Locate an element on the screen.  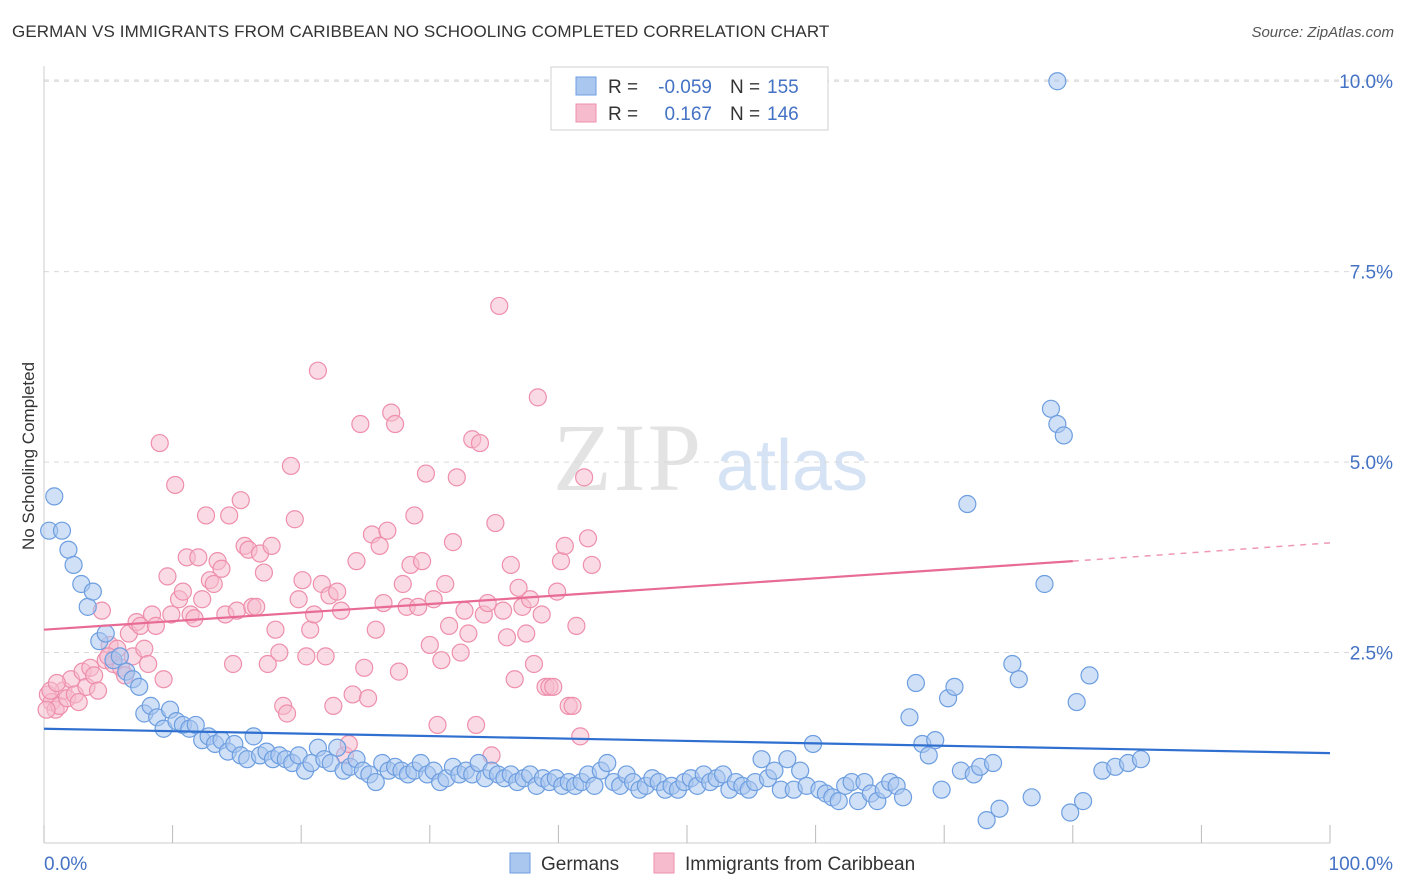
y-tick-label: 5.0% is located at coordinates (1371, 463).